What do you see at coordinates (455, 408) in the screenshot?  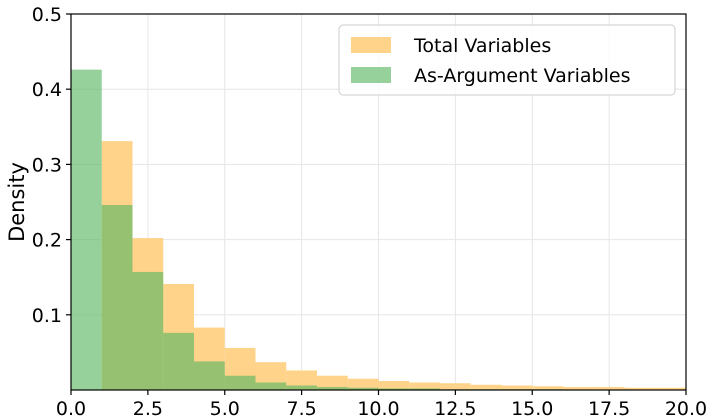 I see `x-tick-label: 12.5` at bounding box center [455, 408].